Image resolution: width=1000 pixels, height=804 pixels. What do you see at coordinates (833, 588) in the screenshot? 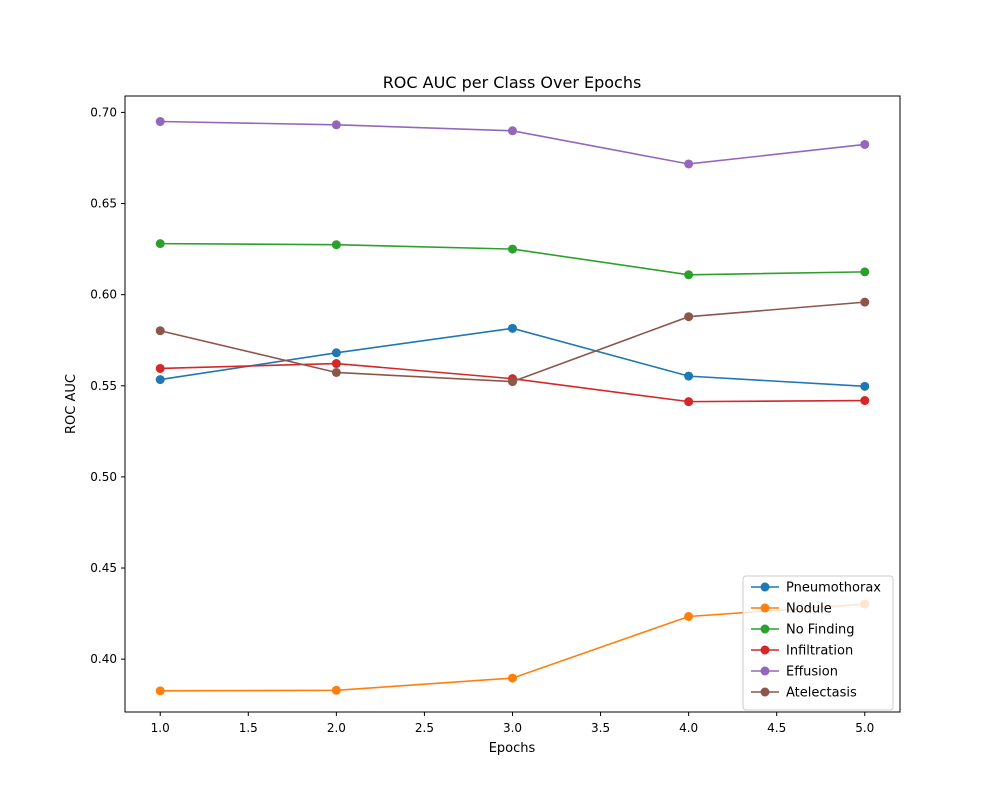
I see `legend-label: Pneumothorax` at bounding box center [833, 588].